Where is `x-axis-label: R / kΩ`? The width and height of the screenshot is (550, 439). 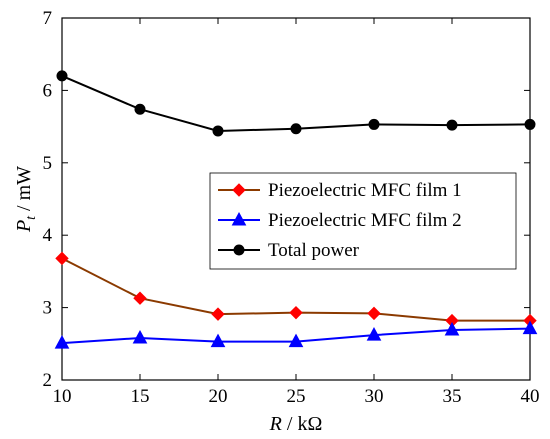 x-axis-label: R / kΩ is located at coordinates (296, 424).